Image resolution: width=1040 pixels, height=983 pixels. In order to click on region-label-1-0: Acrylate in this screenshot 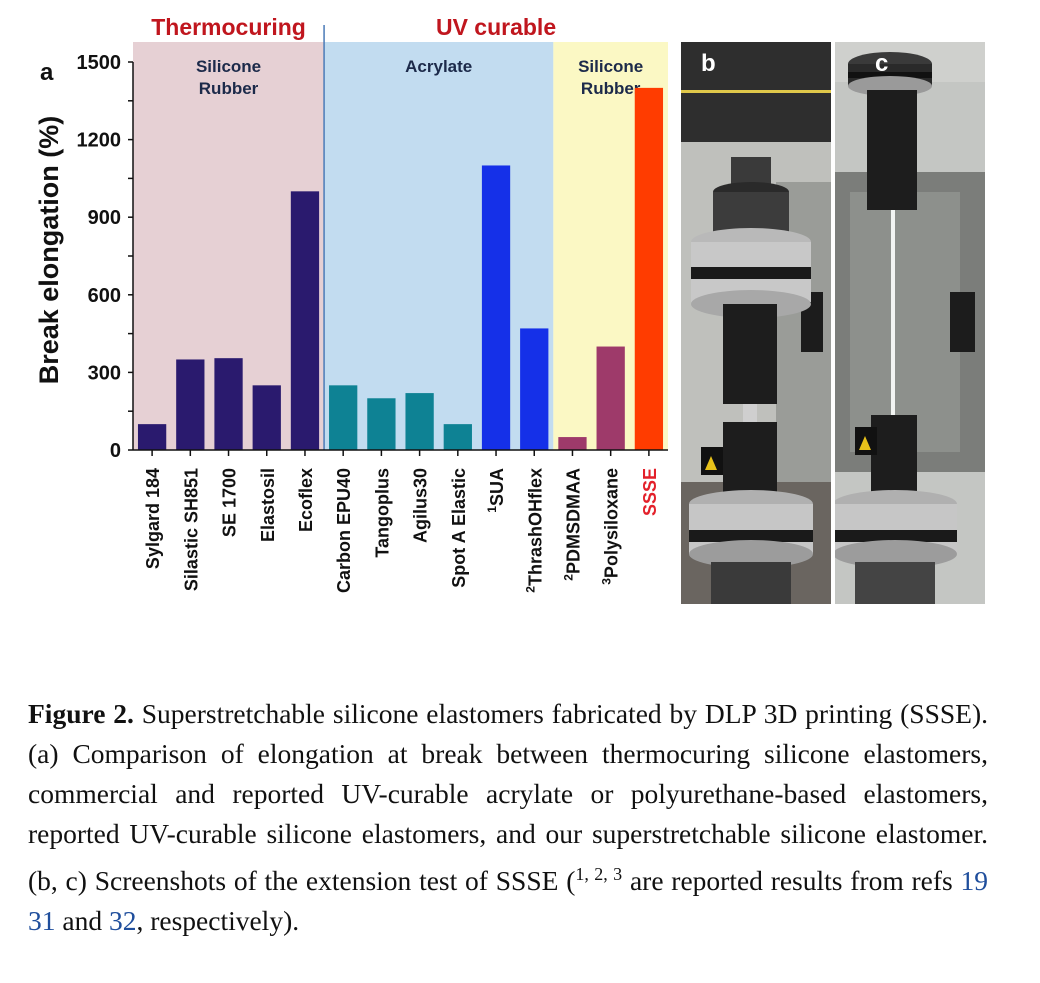, I will do `click(438, 66)`.